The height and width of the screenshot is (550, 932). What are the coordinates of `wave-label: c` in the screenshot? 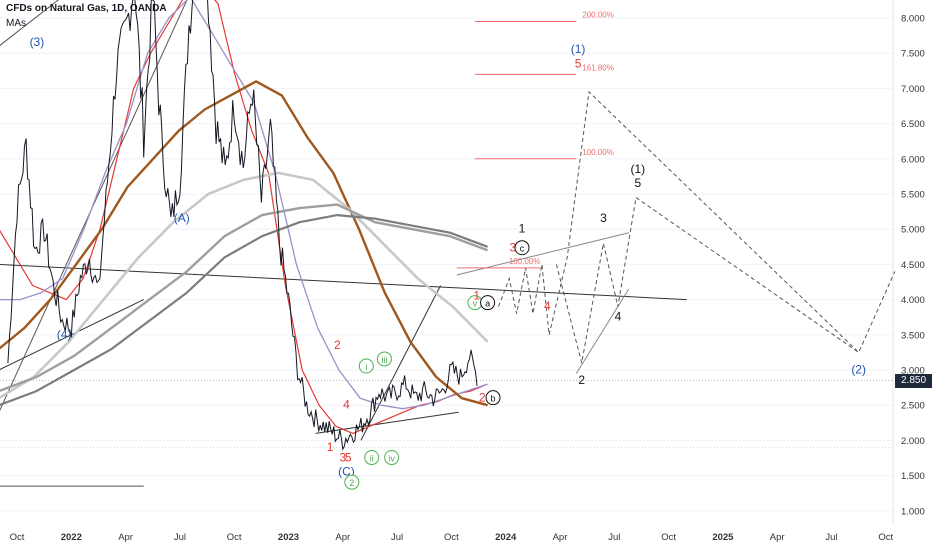 It's located at (522, 249).